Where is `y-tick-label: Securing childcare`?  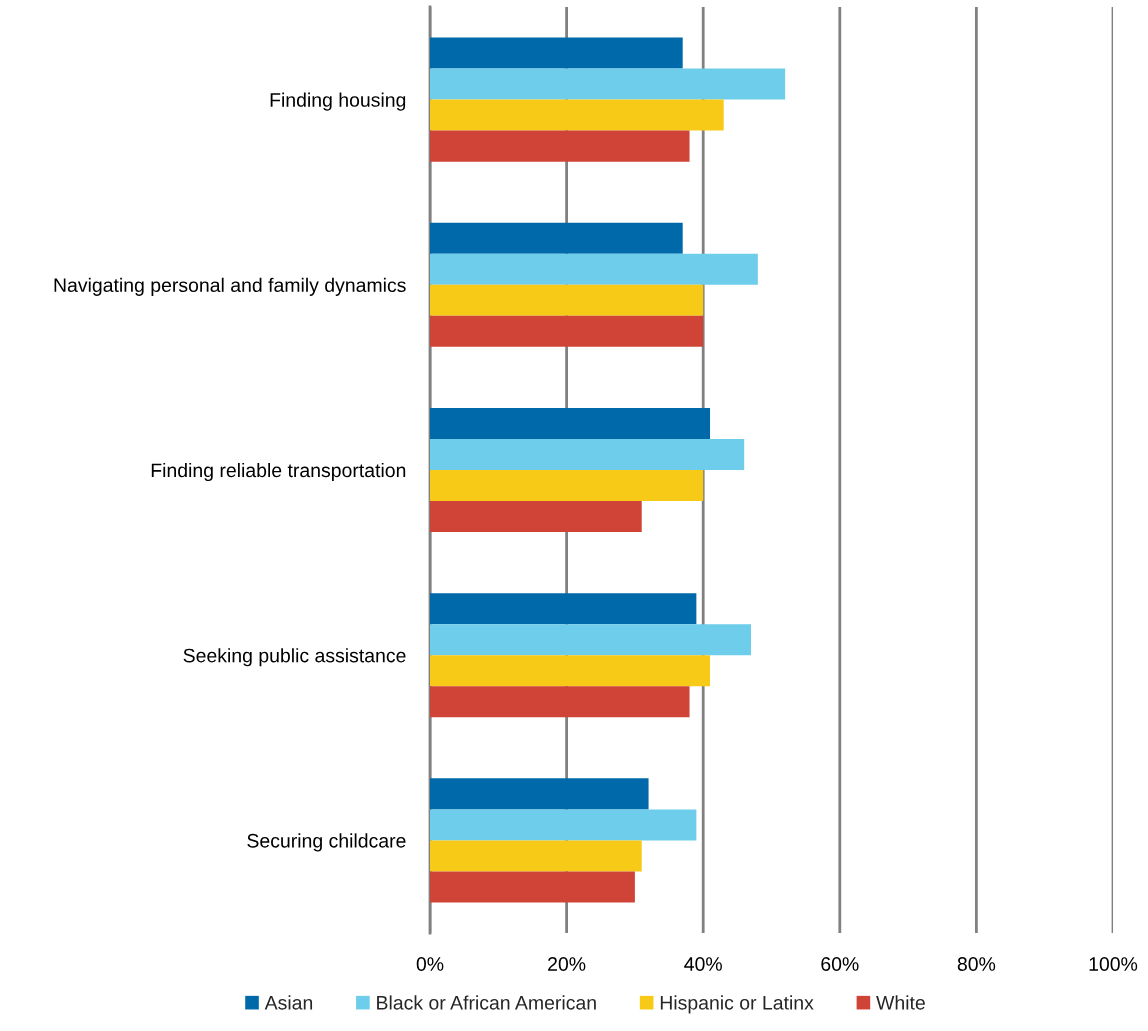 y-tick-label: Securing childcare is located at coordinates (326, 842).